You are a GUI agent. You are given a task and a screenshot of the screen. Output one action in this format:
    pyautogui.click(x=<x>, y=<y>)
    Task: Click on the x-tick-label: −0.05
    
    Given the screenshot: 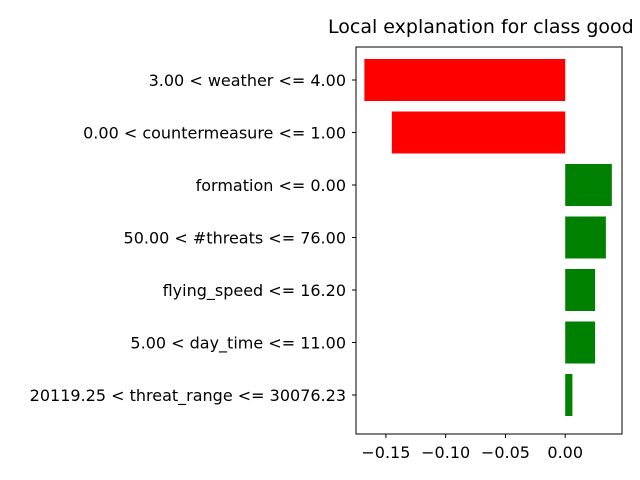 What is the action you would take?
    pyautogui.click(x=505, y=452)
    